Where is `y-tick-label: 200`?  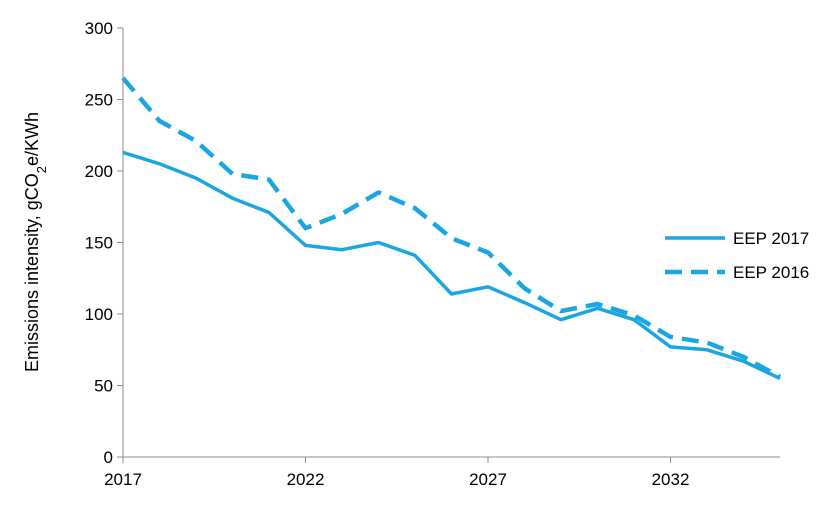
y-tick-label: 200 is located at coordinates (99, 171).